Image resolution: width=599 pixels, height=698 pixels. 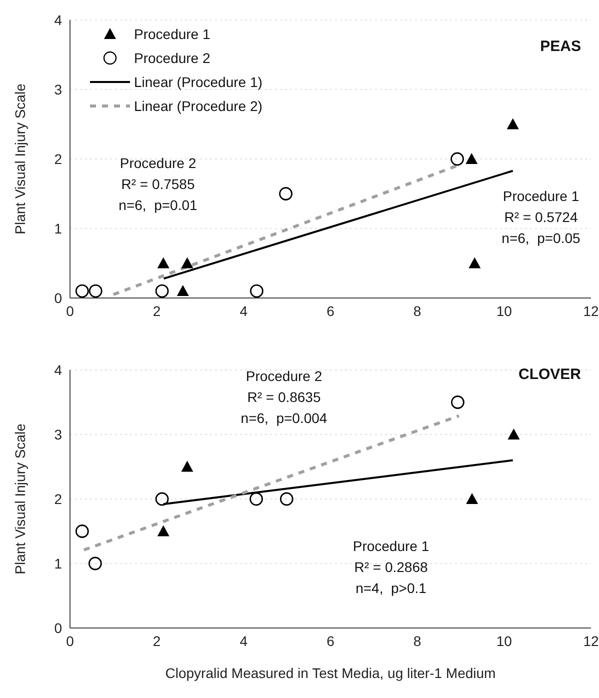 I want to click on legend-label: Linear (Procedure 2), so click(x=198, y=106).